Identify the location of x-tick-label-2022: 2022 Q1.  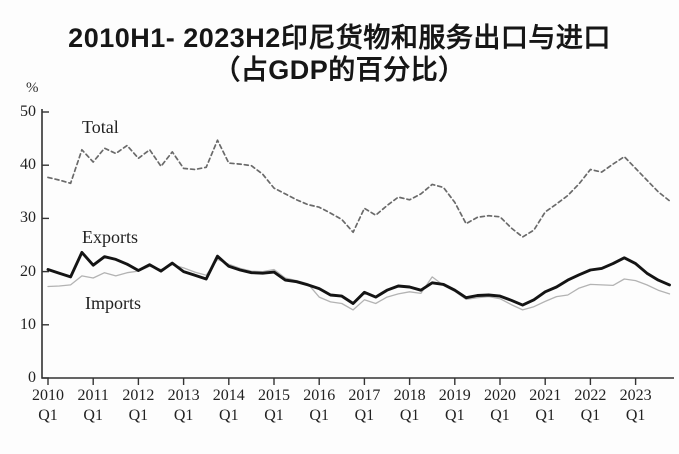
(590, 406).